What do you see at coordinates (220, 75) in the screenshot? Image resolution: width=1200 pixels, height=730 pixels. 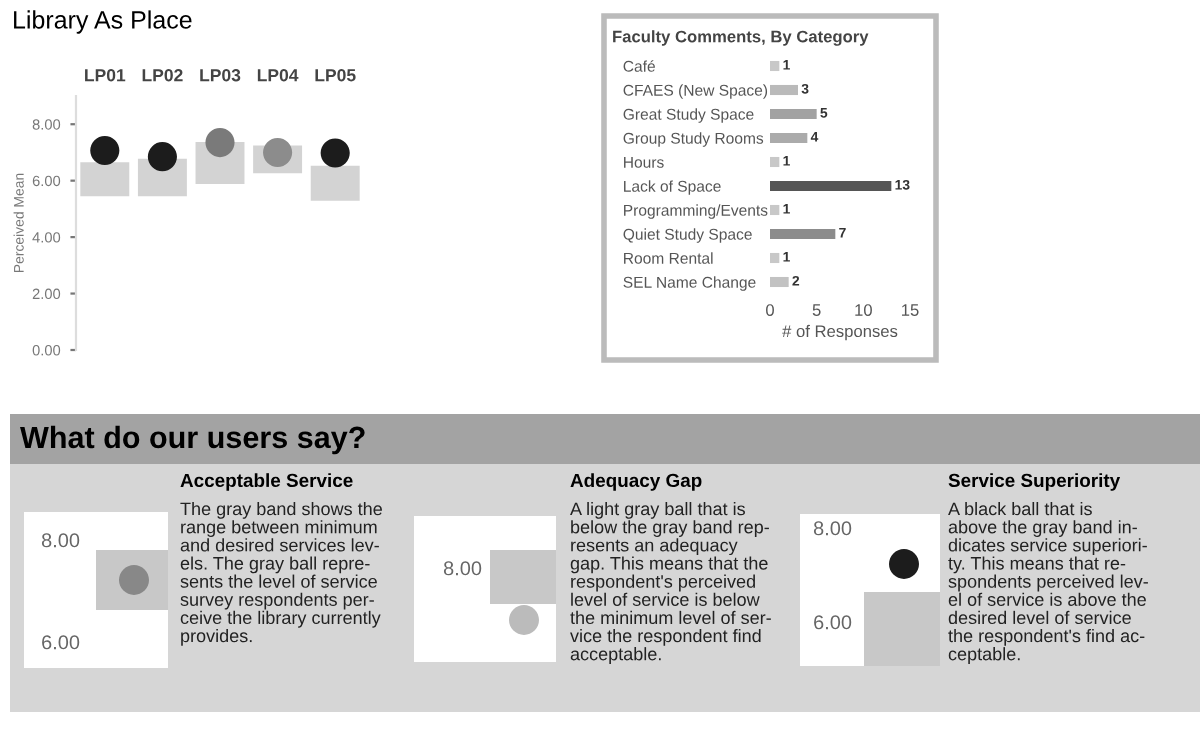 I see `x-tick-label: LP03` at bounding box center [220, 75].